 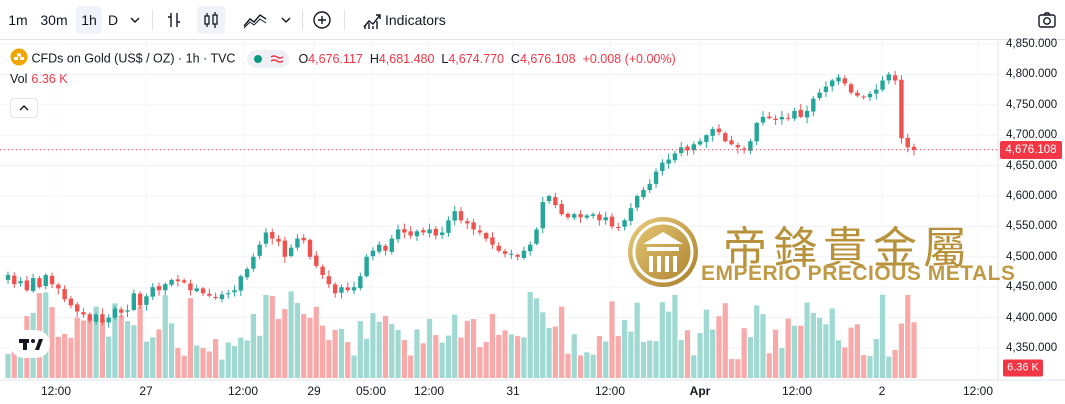 I want to click on indicators-button: Indicators, so click(x=415, y=20).